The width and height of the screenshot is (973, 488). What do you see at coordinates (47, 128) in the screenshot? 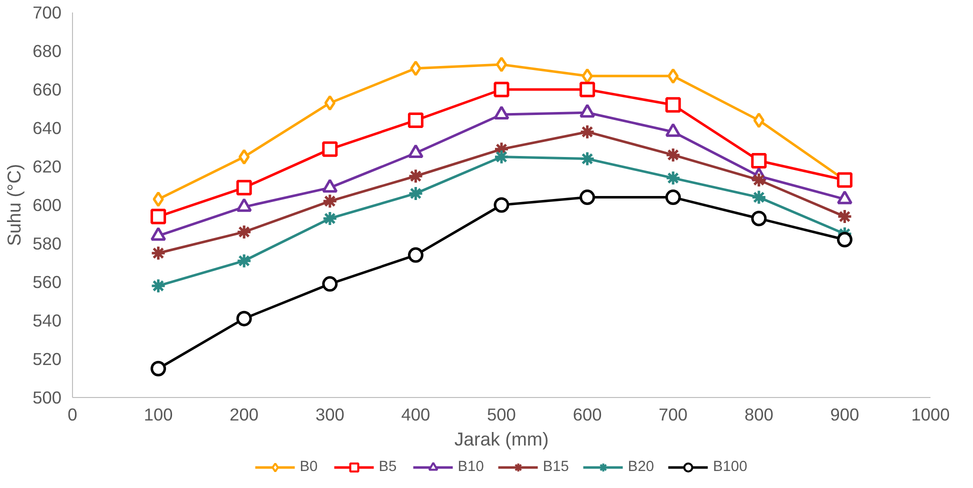
I see `y-tick-label: 640` at bounding box center [47, 128].